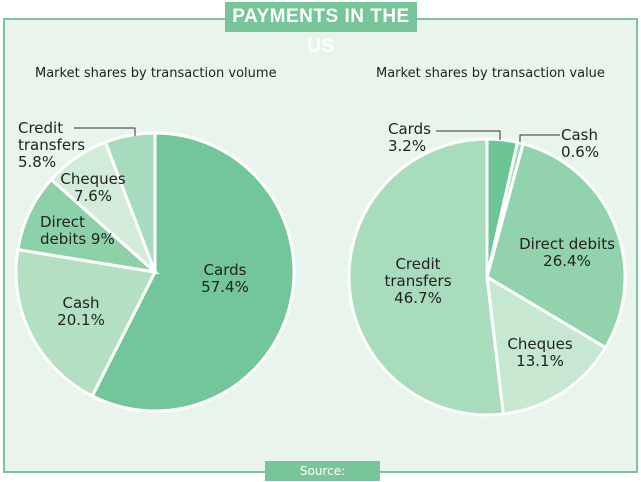 The height and width of the screenshot is (482, 641). What do you see at coordinates (418, 298) in the screenshot?
I see `value-label: 46.7%` at bounding box center [418, 298].